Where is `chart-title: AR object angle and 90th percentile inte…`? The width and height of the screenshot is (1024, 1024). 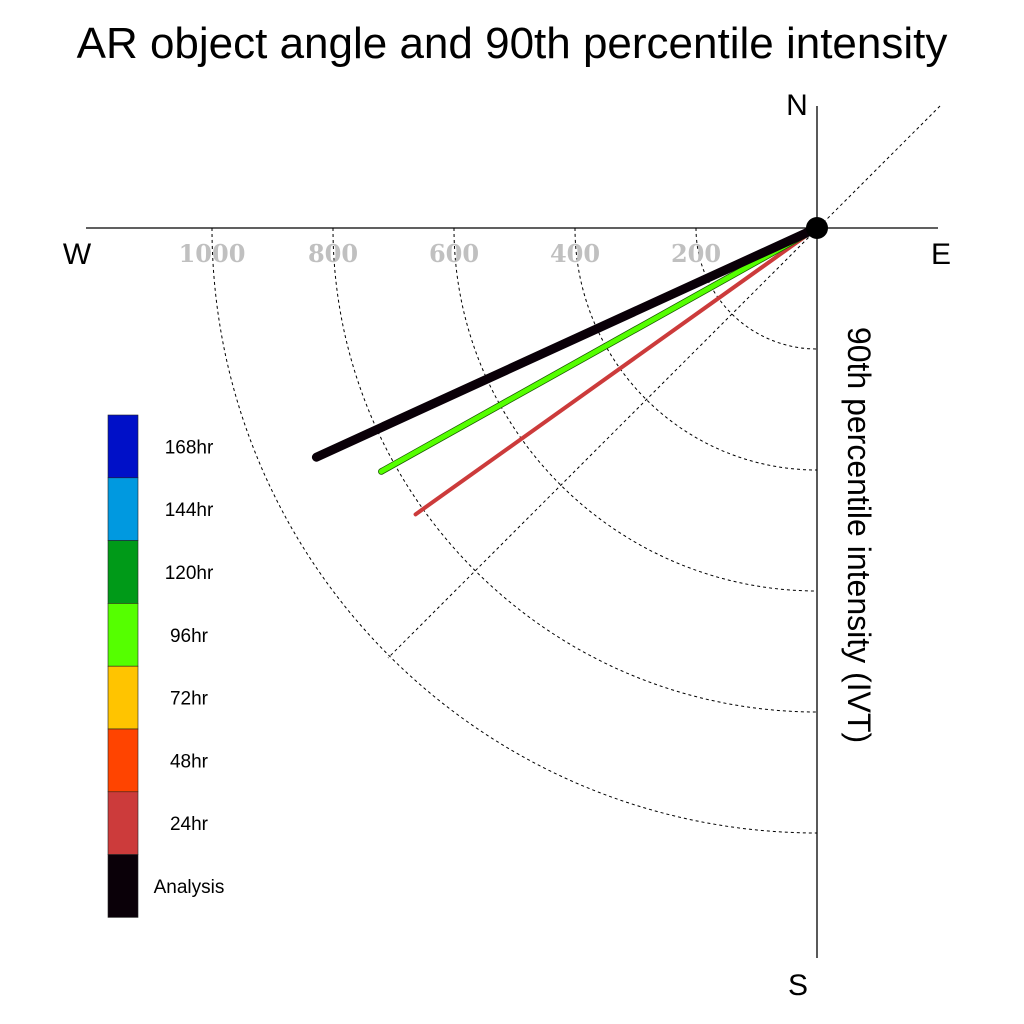
chart-title: AR object angle and 90th percentile inte… is located at coordinates (512, 43).